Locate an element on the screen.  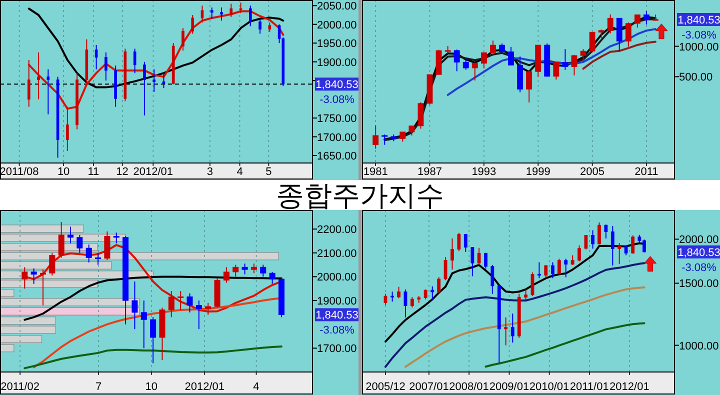
x-tick-label: 1999 is located at coordinates (538, 172).